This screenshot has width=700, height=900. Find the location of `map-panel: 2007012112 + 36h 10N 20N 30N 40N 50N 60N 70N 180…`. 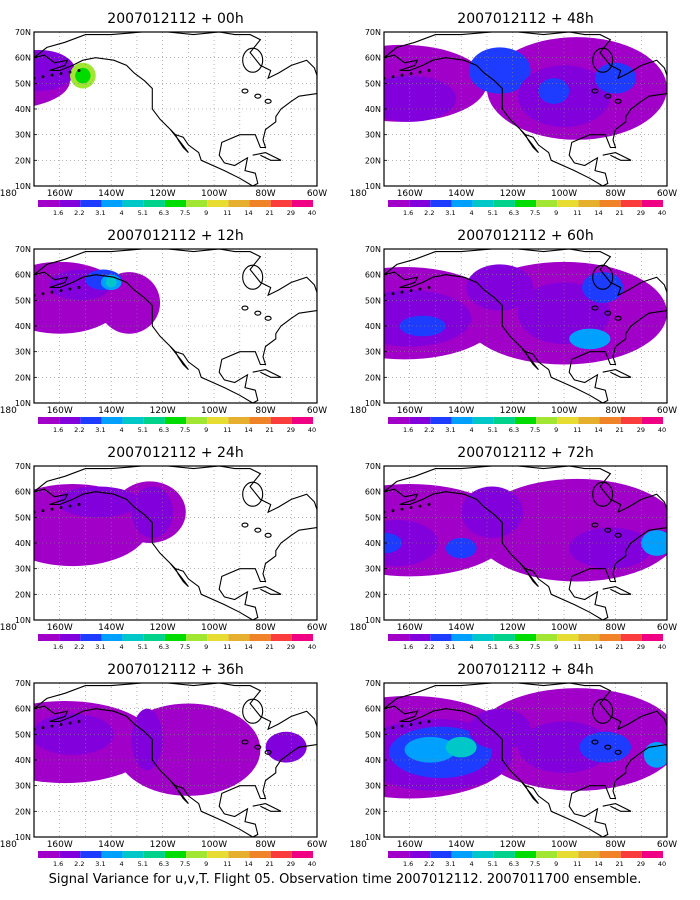

map-panel: 2007012112 + 36h 10N 20N 30N 40N 50N 60N 70N 180… is located at coordinates (163, 765).